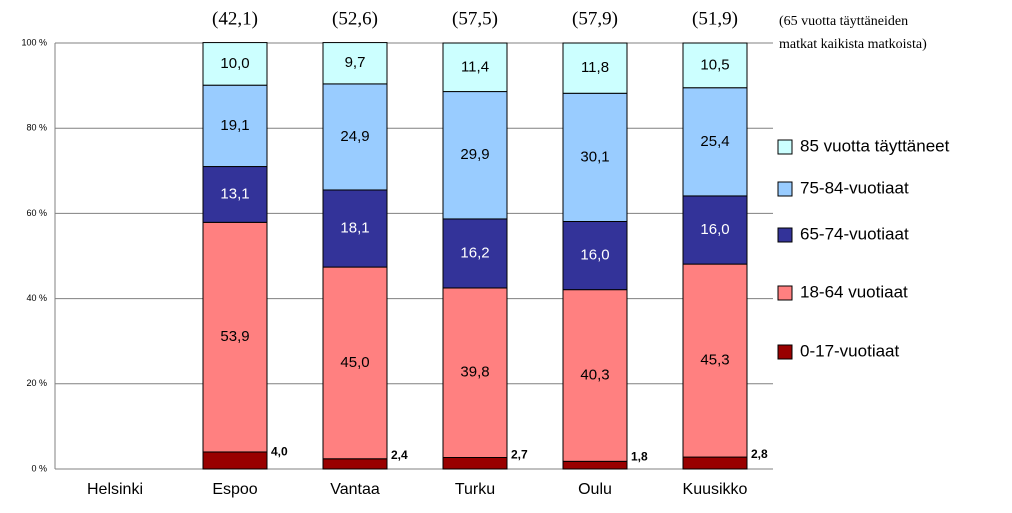  I want to click on y-tick-label: 100 %, so click(34, 42).